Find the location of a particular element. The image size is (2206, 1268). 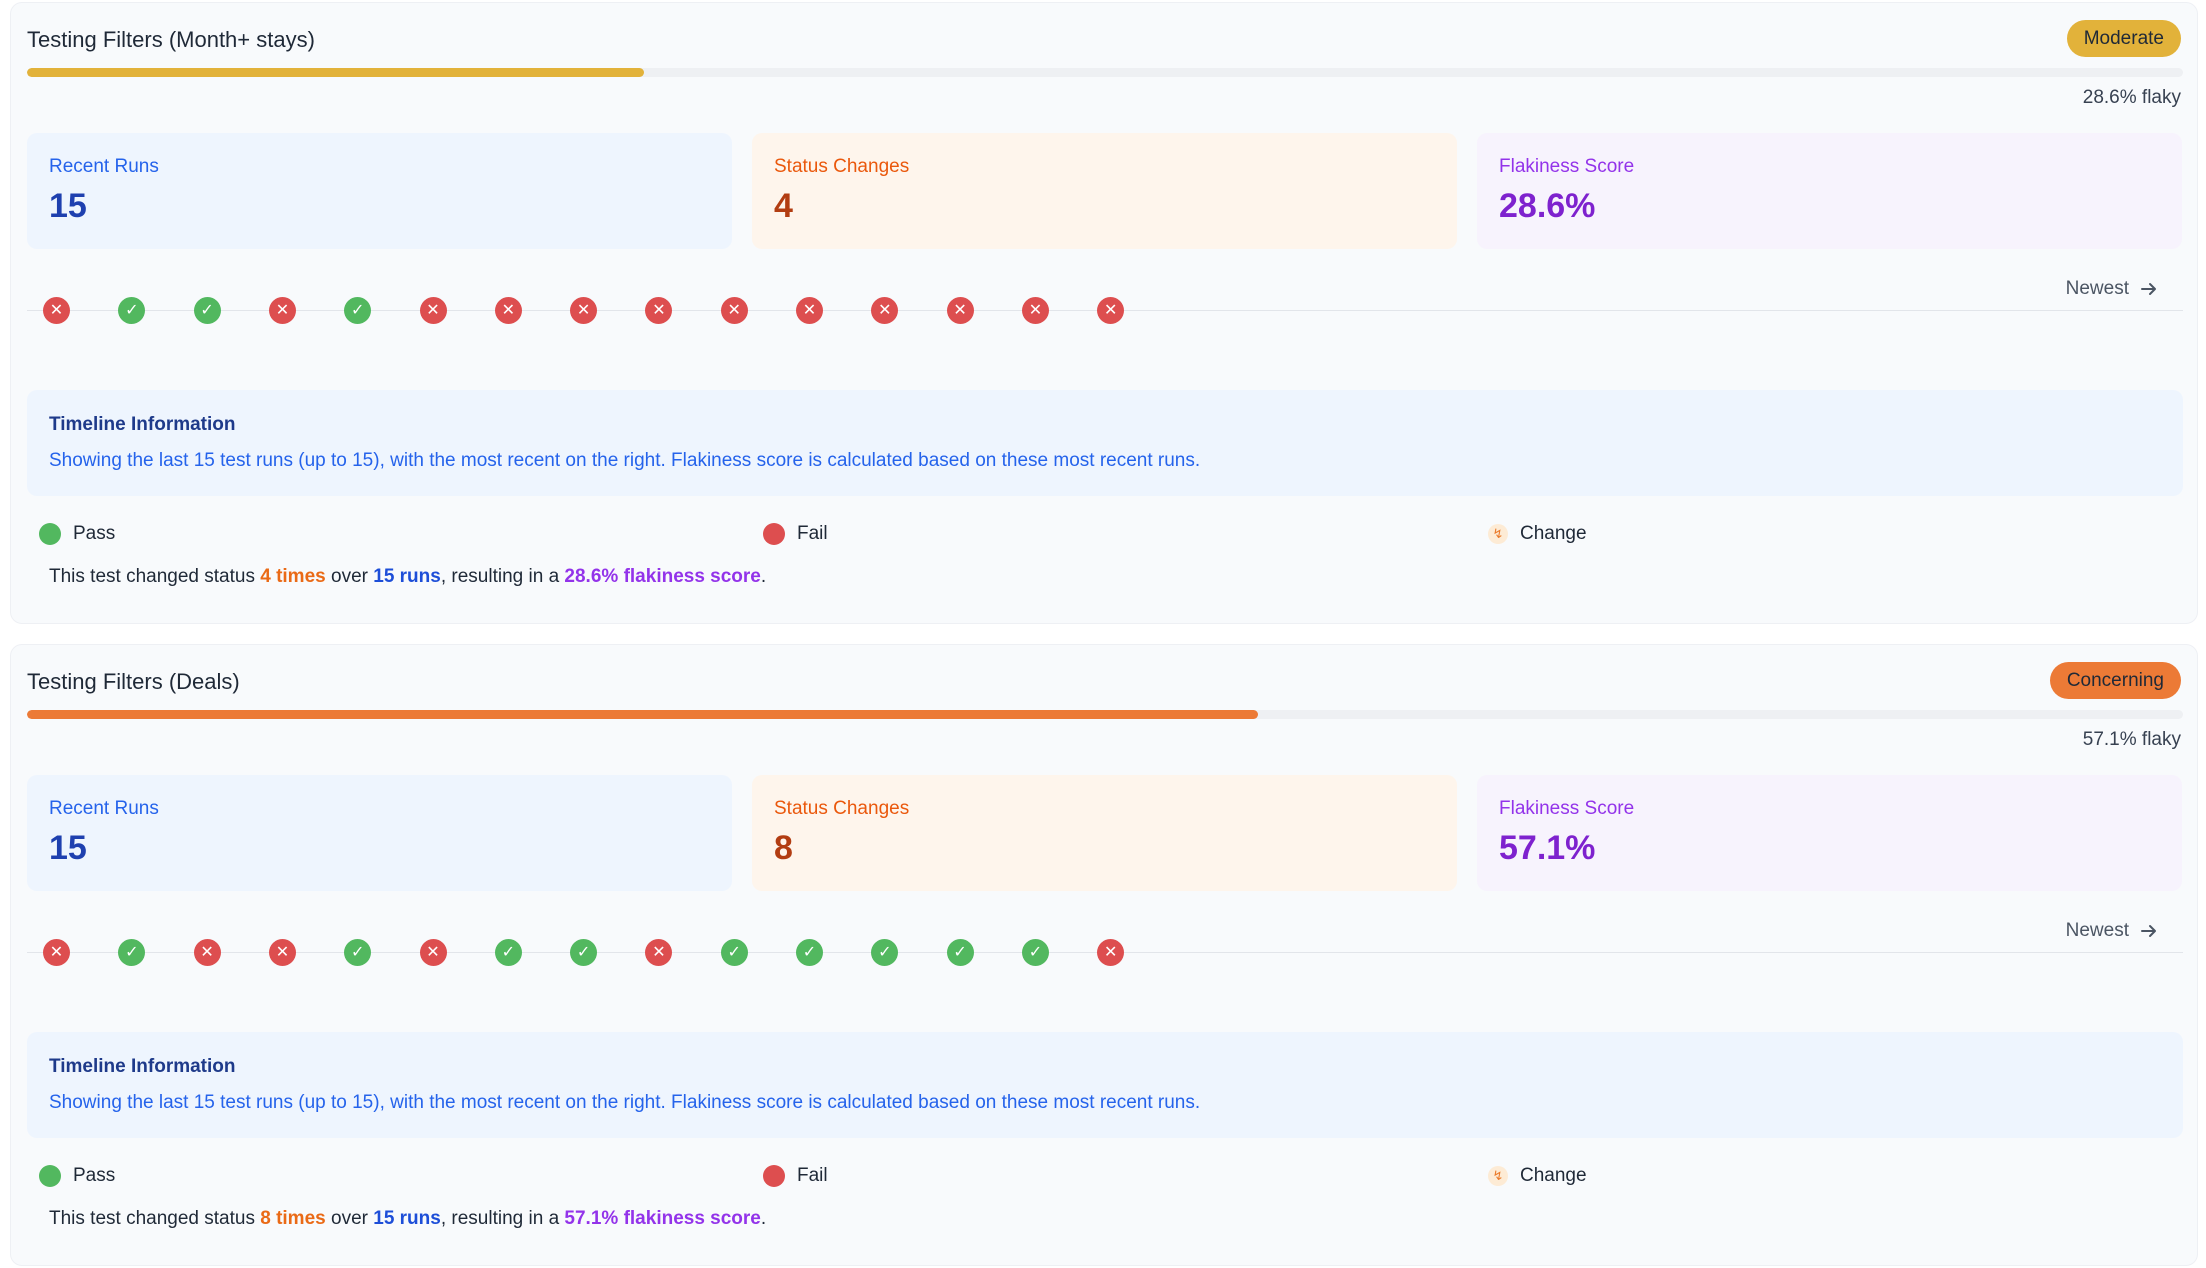

arrow-right-icon is located at coordinates (2148, 931).